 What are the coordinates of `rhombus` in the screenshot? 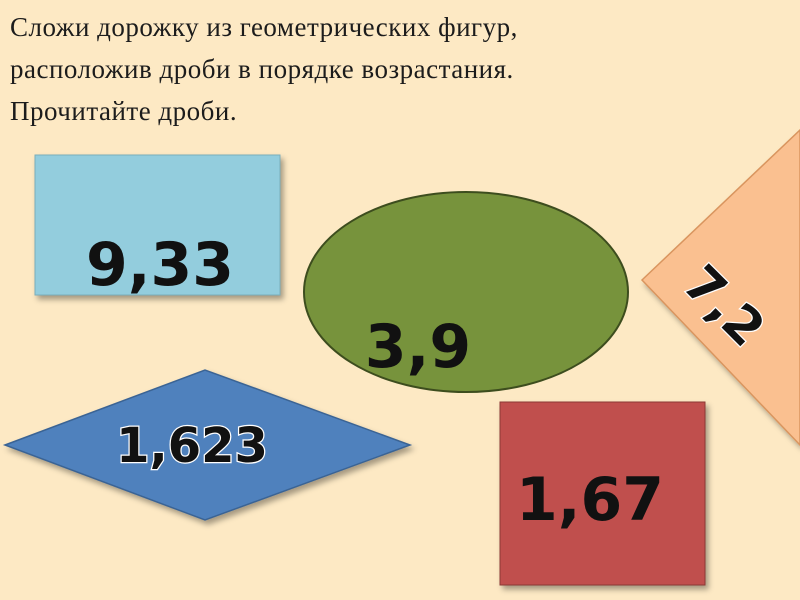 It's located at (207, 445).